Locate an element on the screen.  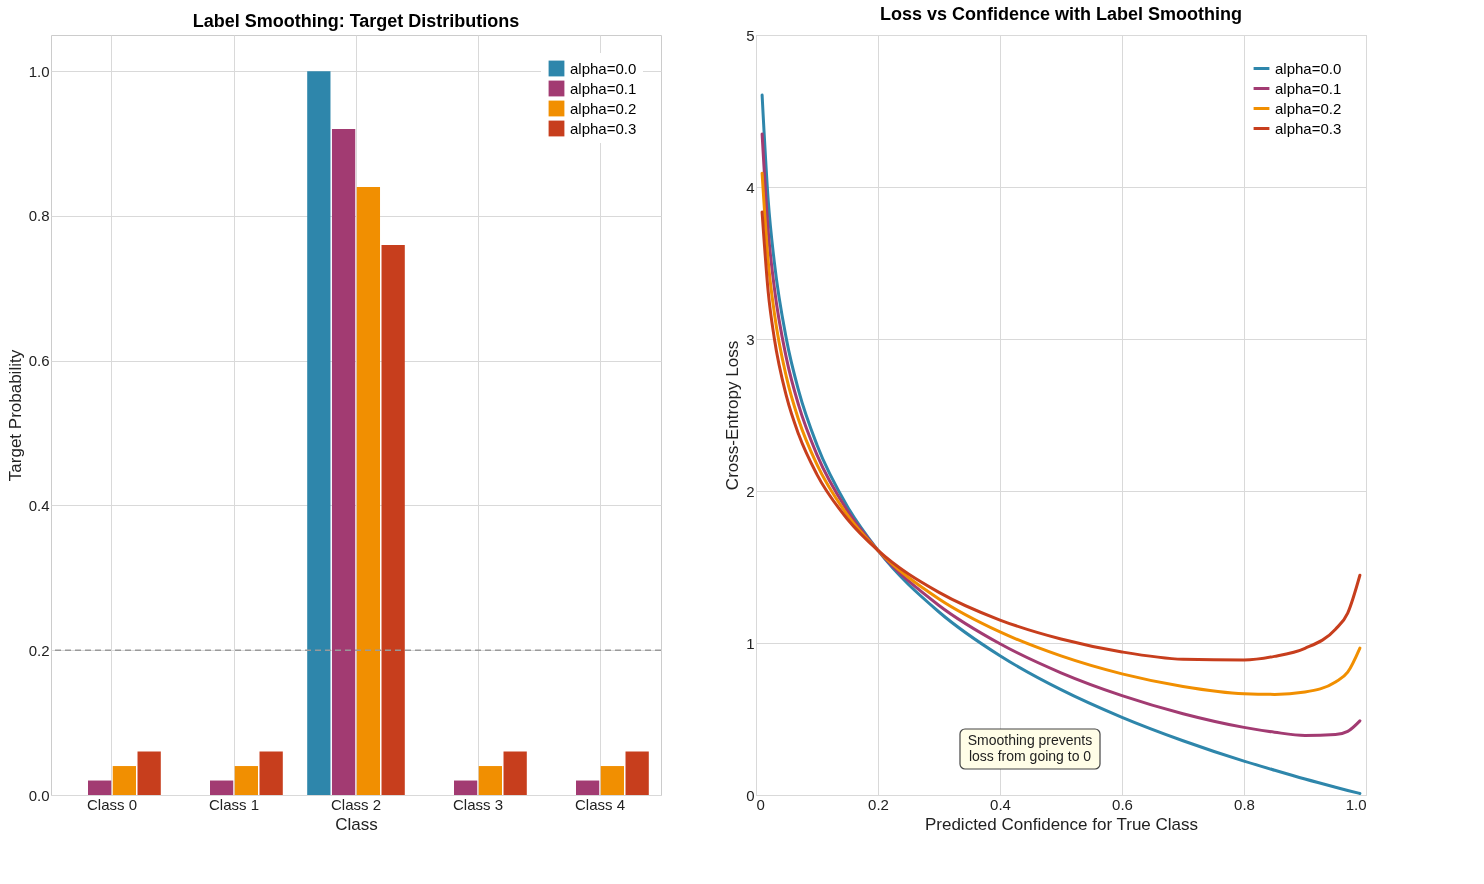
x-tick-label: Class 3 is located at coordinates (478, 804).